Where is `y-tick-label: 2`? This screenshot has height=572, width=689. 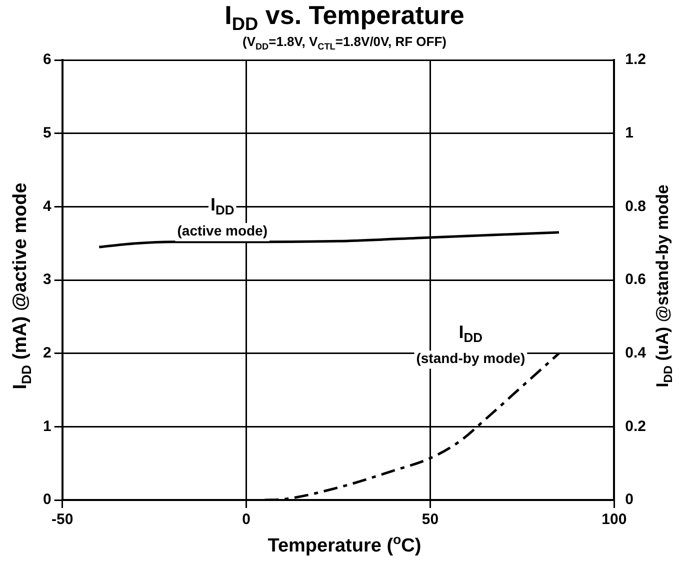
y-tick-label: 2 is located at coordinates (47, 353).